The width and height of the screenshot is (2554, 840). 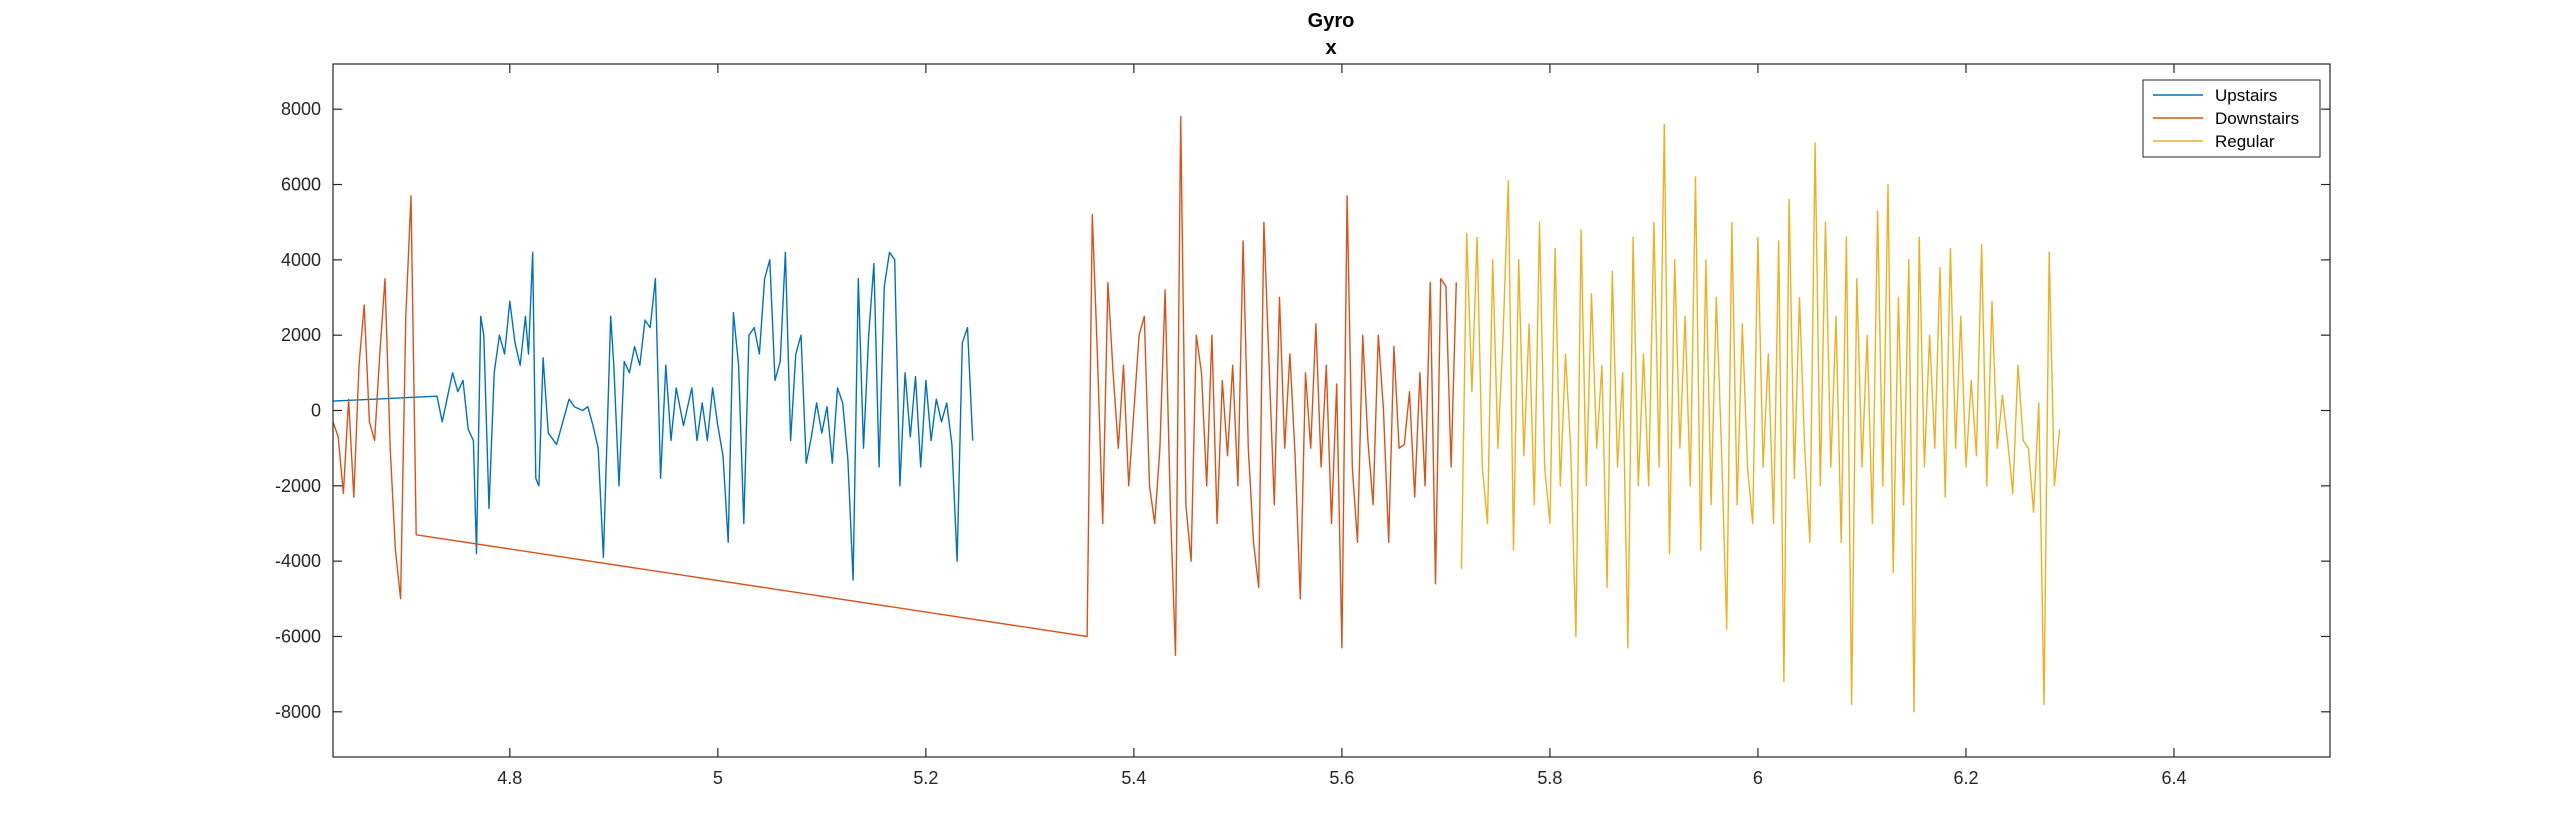 I want to click on y-tick-label: -6000, so click(x=298, y=636).